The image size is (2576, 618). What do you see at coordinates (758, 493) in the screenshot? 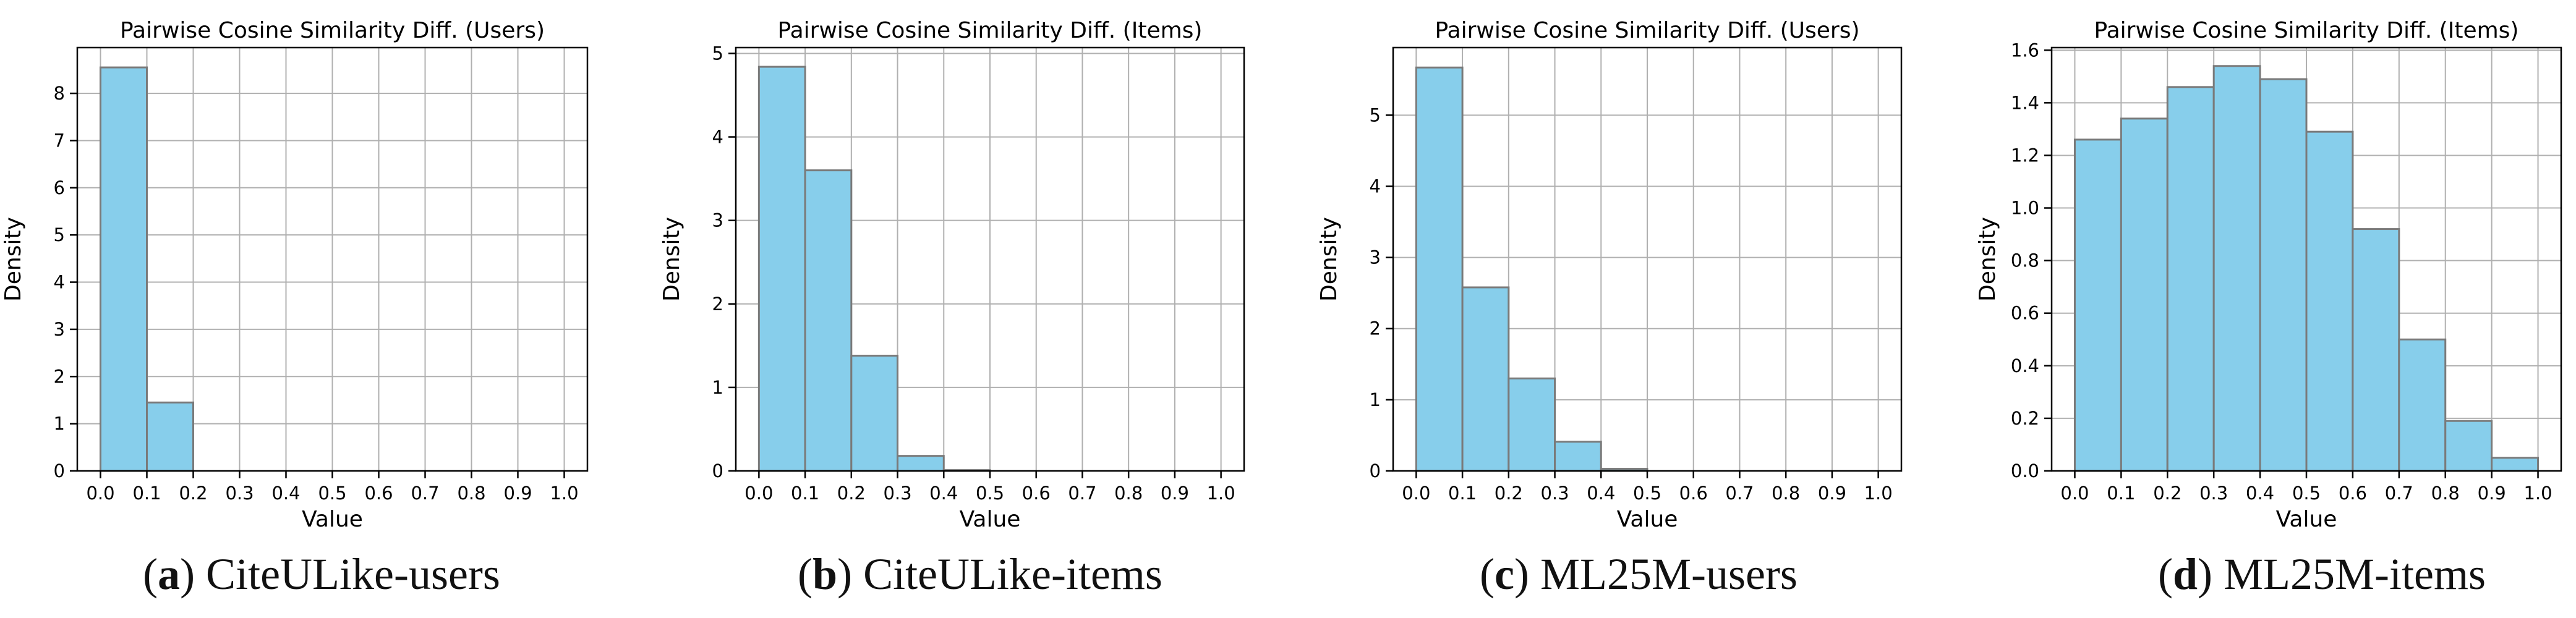
I see `chart-b-xtick-label: 0.0` at bounding box center [758, 493].